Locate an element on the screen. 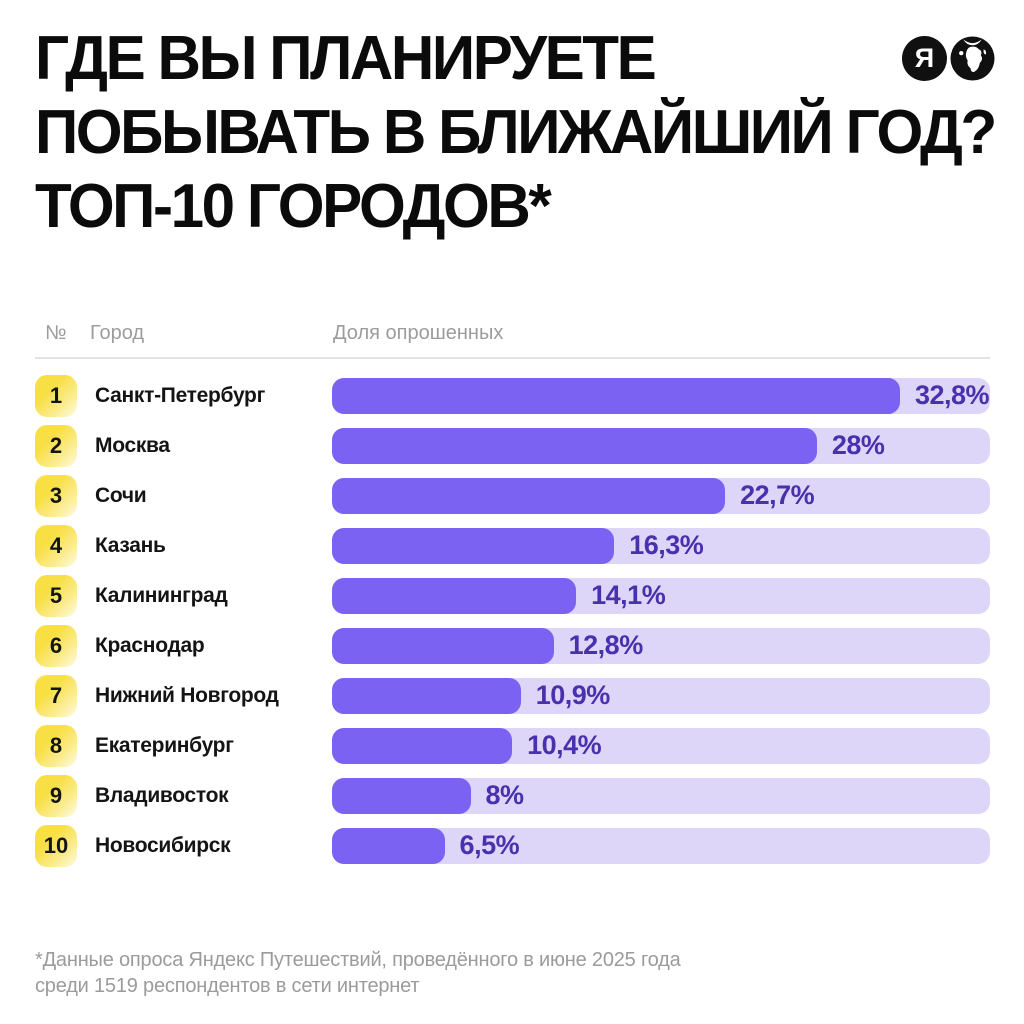  table-row: 3 Сочи 22,7% is located at coordinates (512, 496).